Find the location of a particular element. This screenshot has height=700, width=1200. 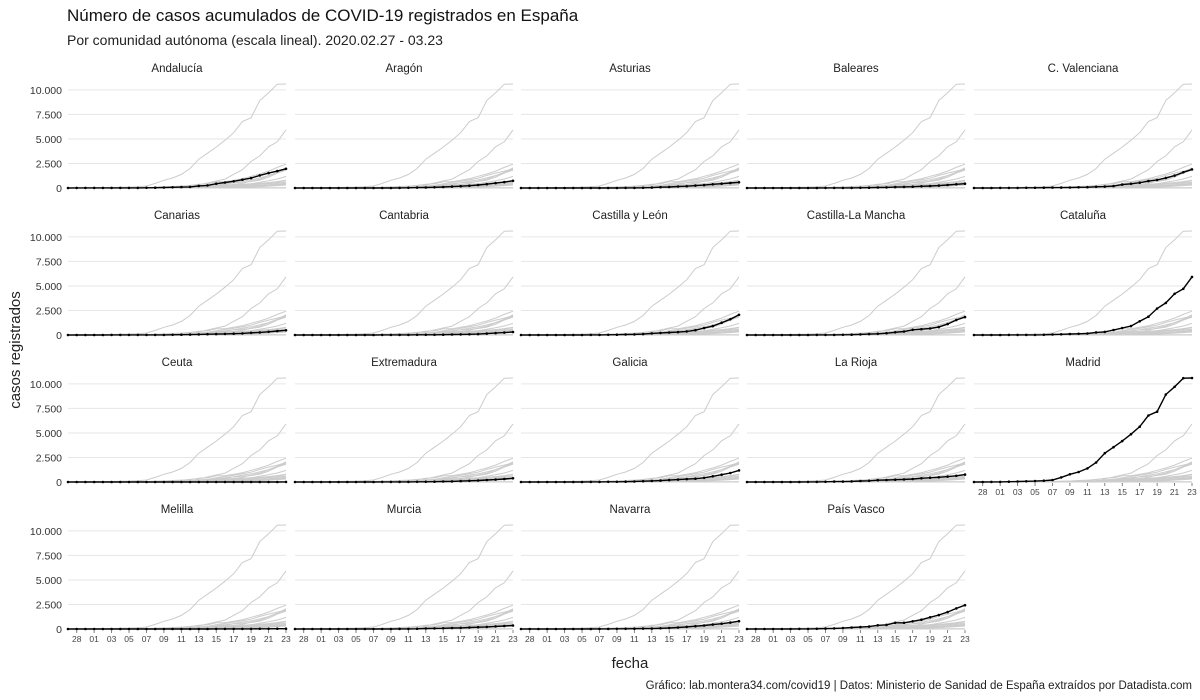

x-tick-label: 21 is located at coordinates (269, 639).